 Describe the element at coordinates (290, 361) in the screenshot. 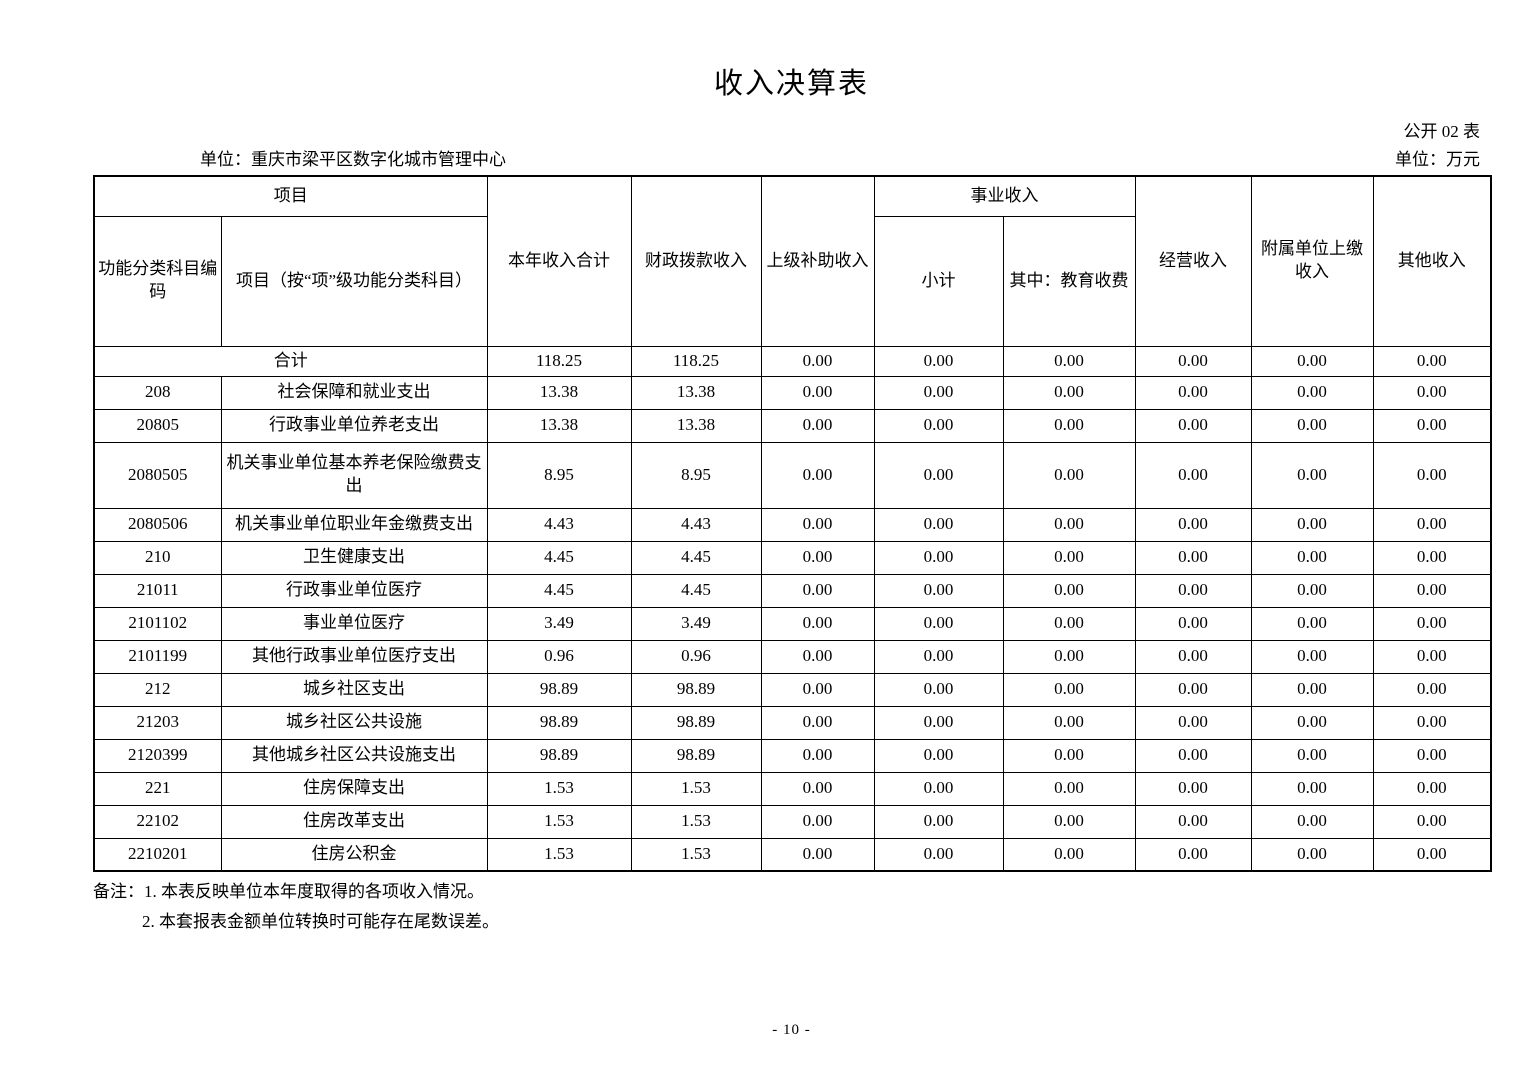

I see `cell-item-total: 合计` at that location.